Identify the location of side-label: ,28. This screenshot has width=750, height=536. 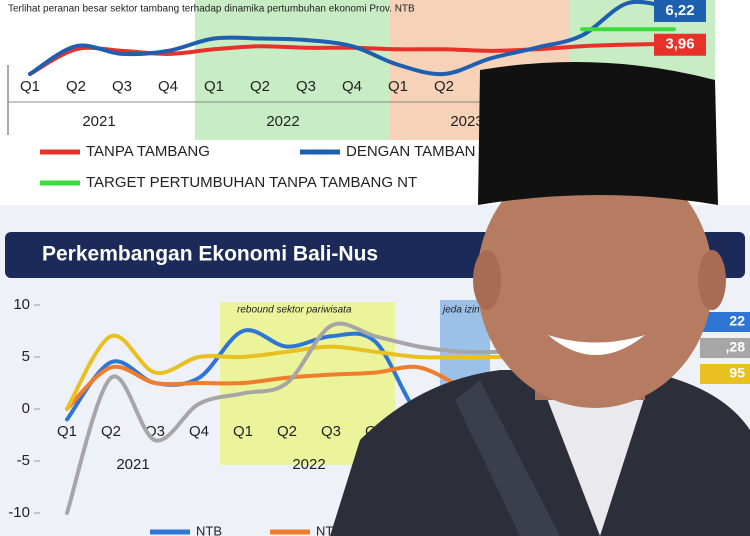
(736, 347).